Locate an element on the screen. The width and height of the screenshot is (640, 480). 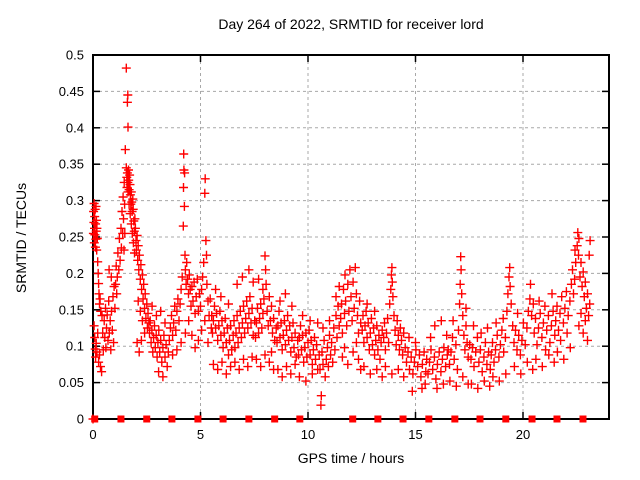
svg-text: 10 is located at coordinates (308, 434).